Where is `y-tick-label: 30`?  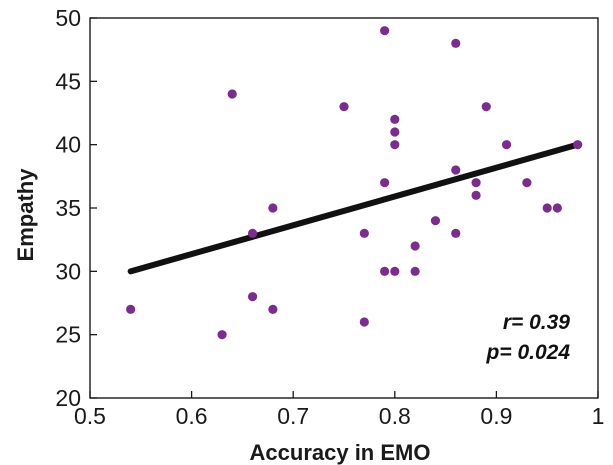
y-tick-label: 30 is located at coordinates (68, 271).